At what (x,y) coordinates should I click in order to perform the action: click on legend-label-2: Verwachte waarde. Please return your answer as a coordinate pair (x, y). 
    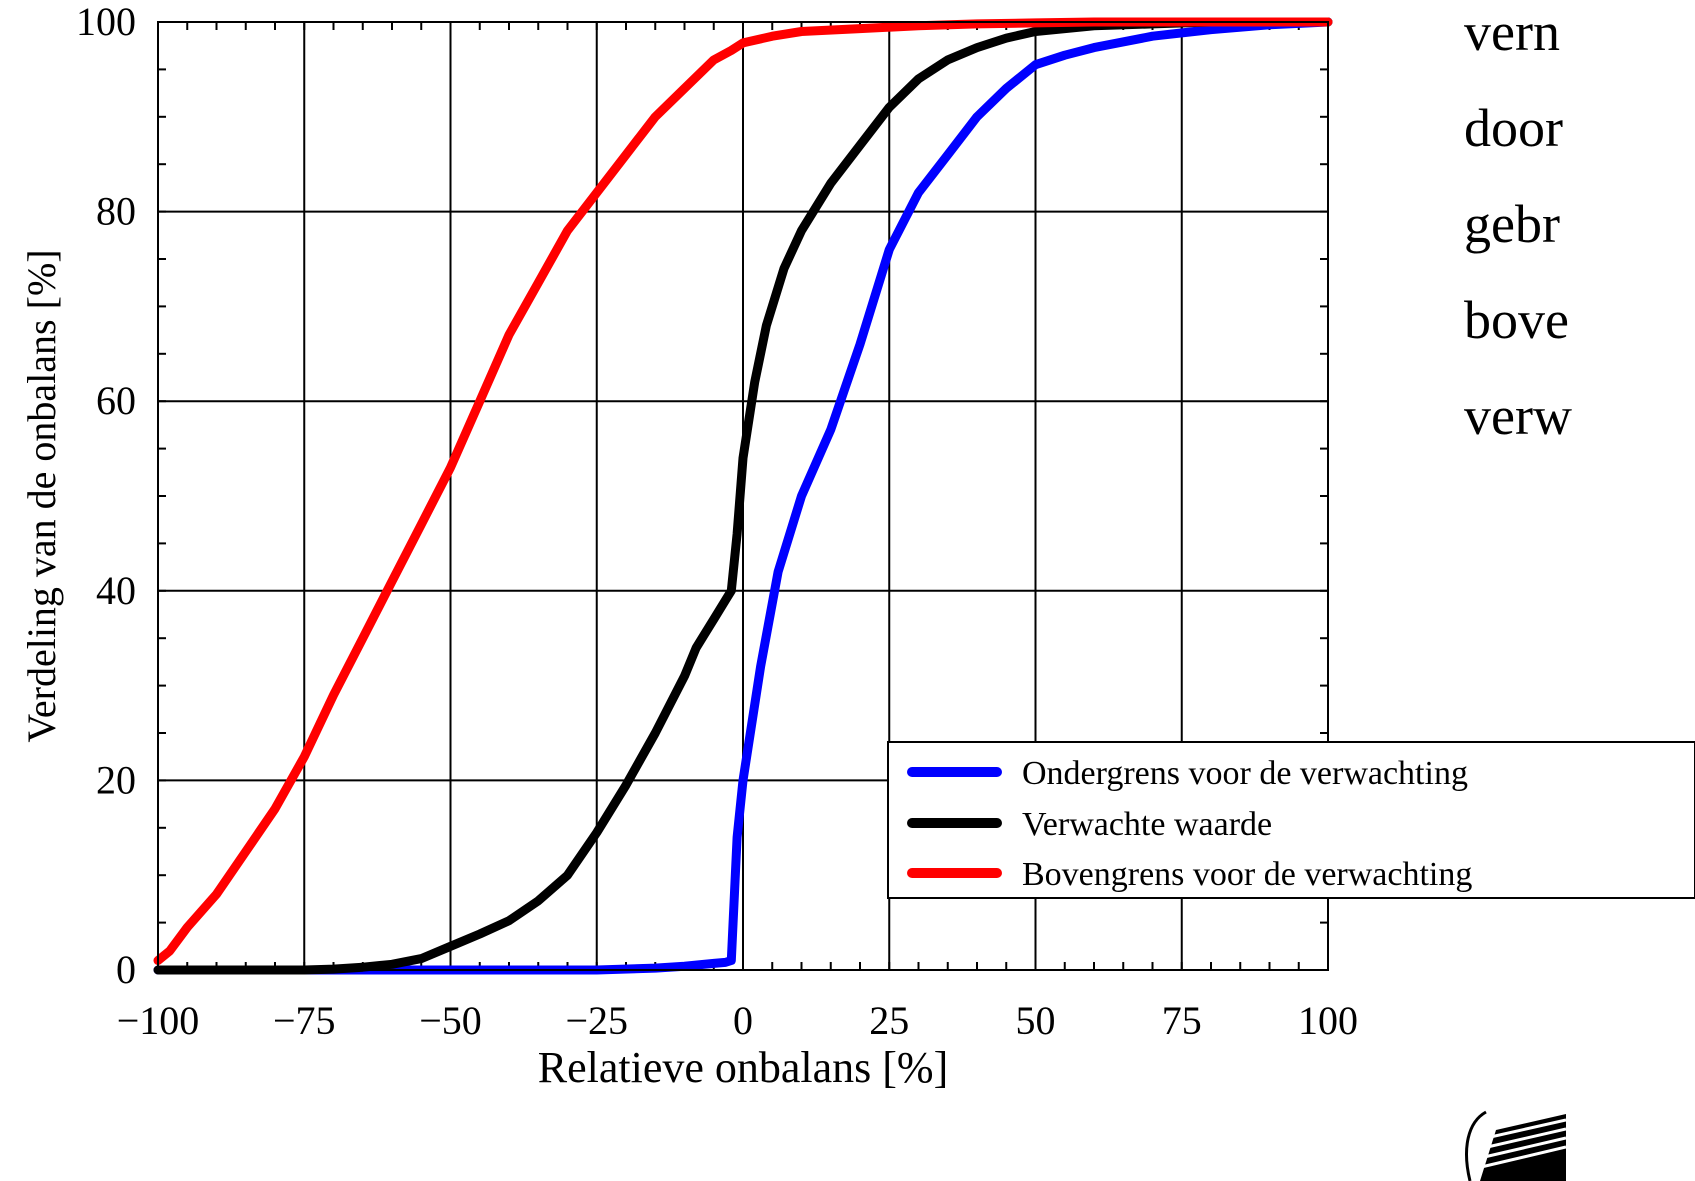
    Looking at the image, I should click on (1147, 824).